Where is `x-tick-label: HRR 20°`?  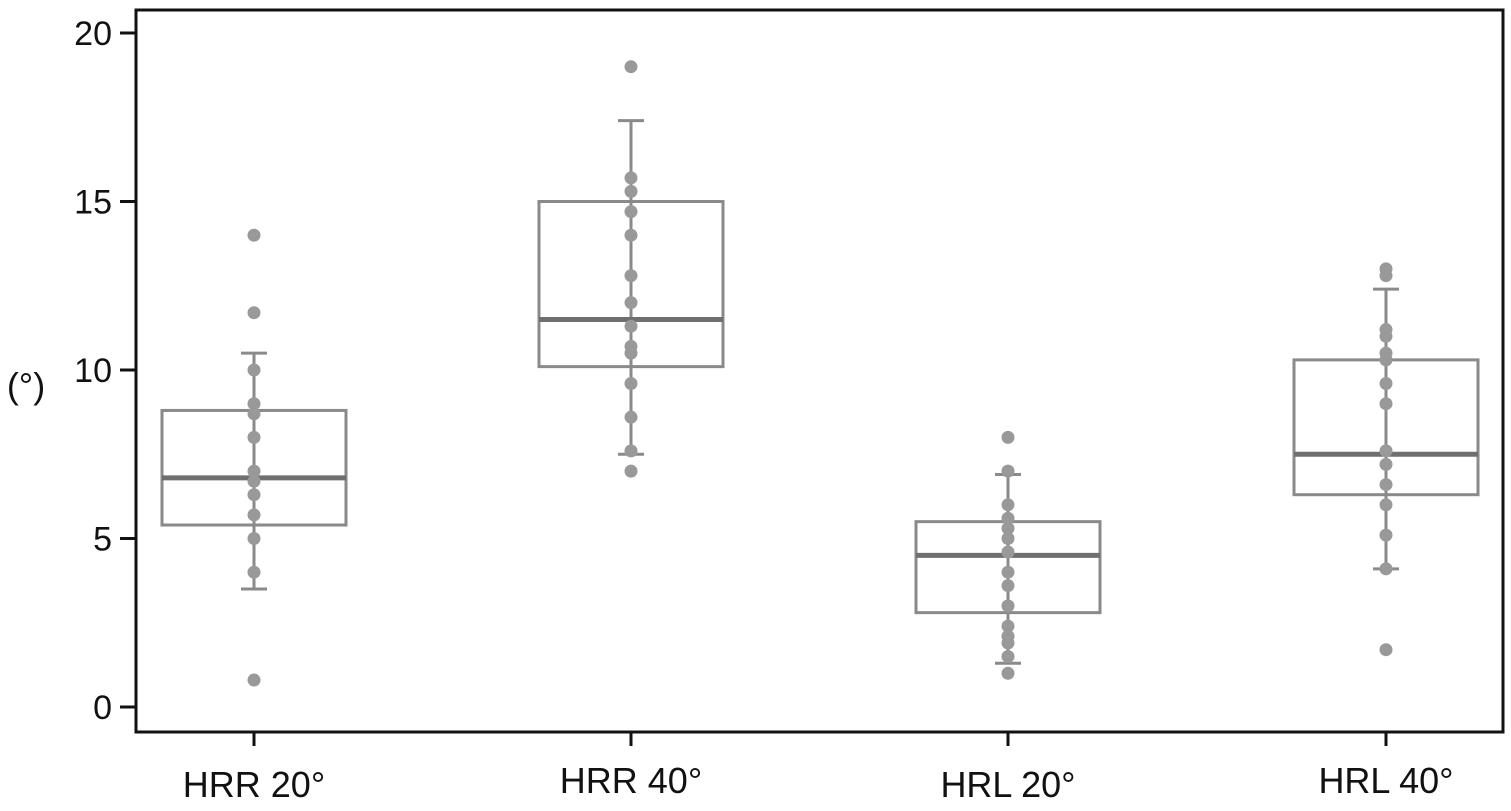
x-tick-label: HRR 20° is located at coordinates (254, 784).